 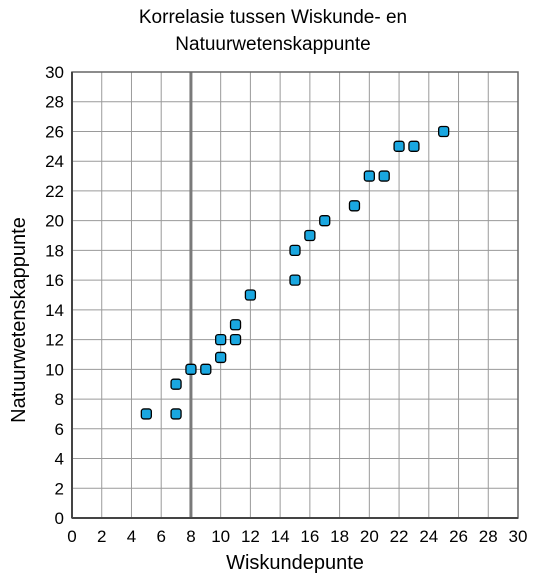 I want to click on x-tick-label: 26, so click(x=458, y=536).